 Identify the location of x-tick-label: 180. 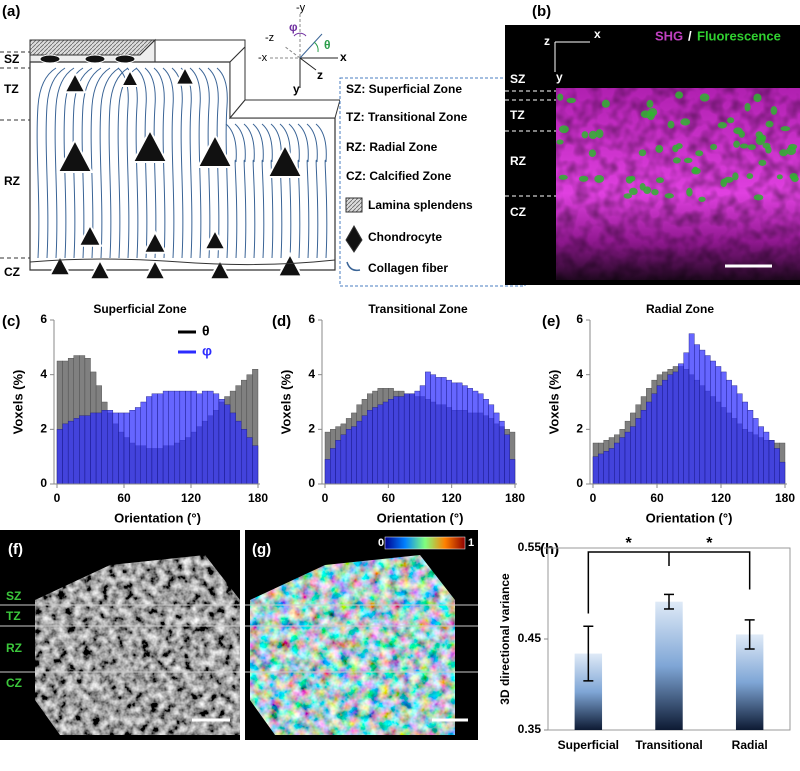
(785, 498).